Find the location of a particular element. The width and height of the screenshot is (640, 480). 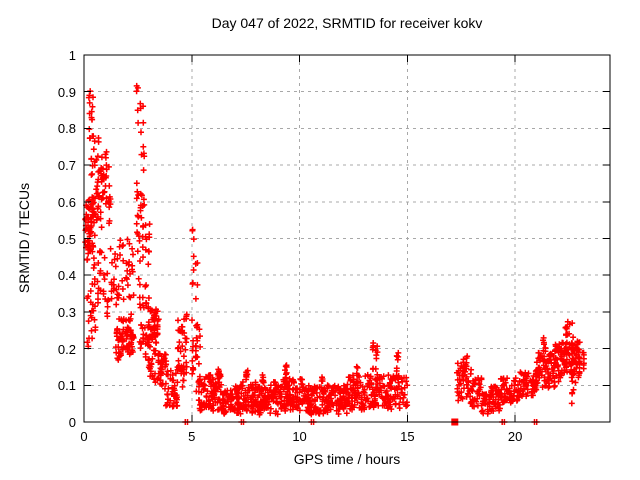

y-tick-label: 0.7 is located at coordinates (66, 166).